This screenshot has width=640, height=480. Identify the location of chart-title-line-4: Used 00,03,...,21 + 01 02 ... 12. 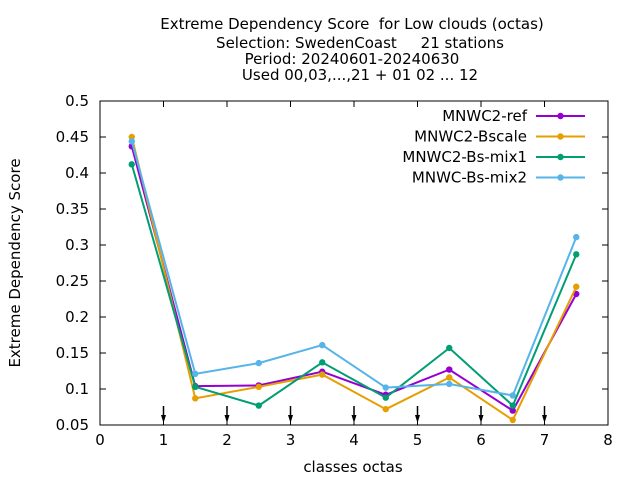
(360, 75).